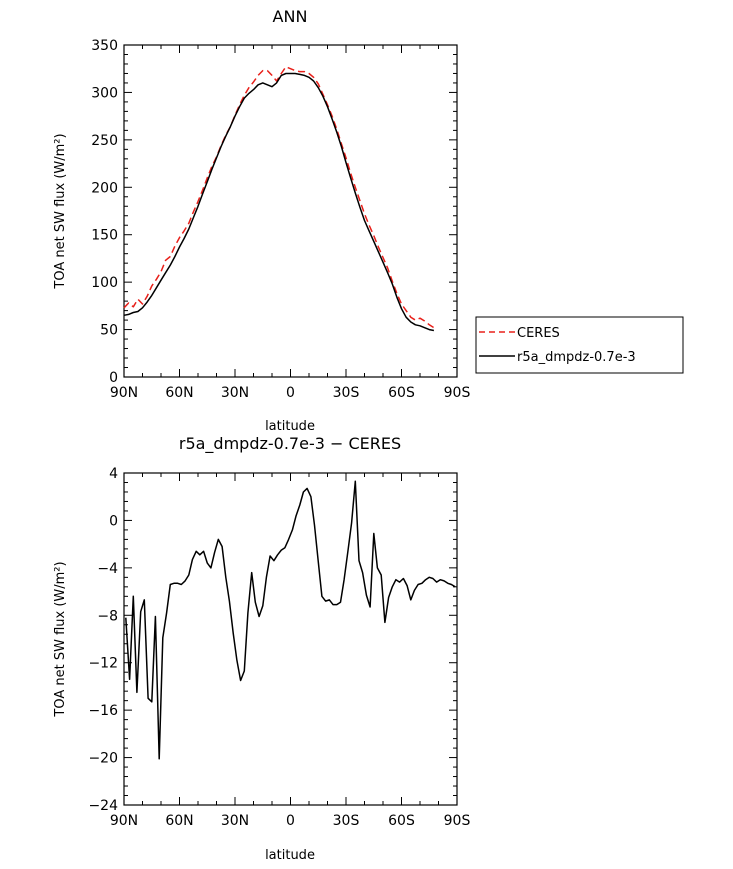 Image resolution: width=733 pixels, height=869 pixels. Describe the element at coordinates (104, 93) in the screenshot. I see `y-tick-label: 300` at that location.